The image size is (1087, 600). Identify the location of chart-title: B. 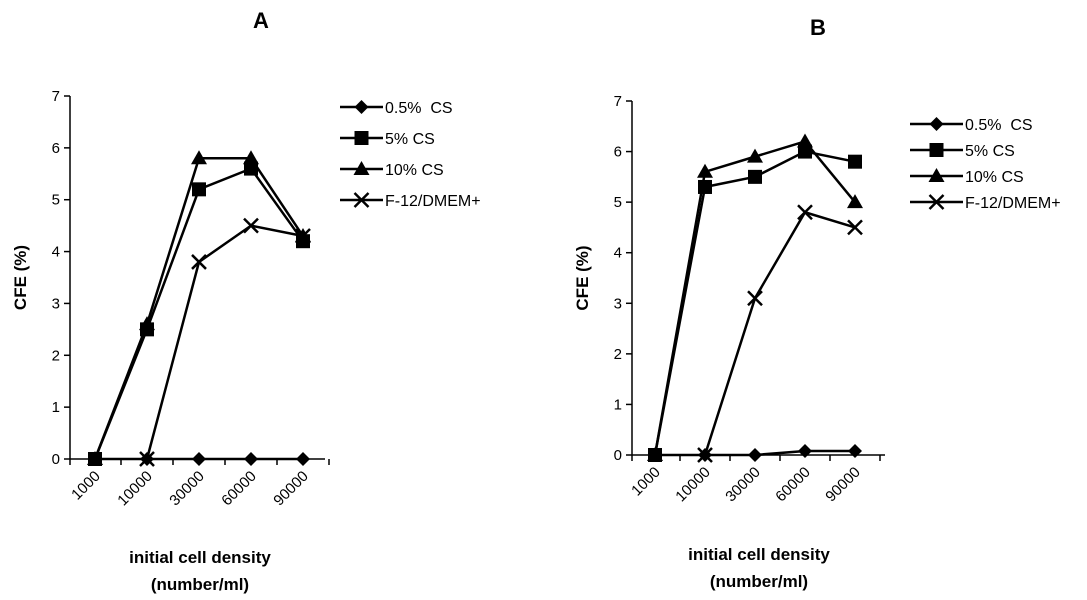
(818, 27).